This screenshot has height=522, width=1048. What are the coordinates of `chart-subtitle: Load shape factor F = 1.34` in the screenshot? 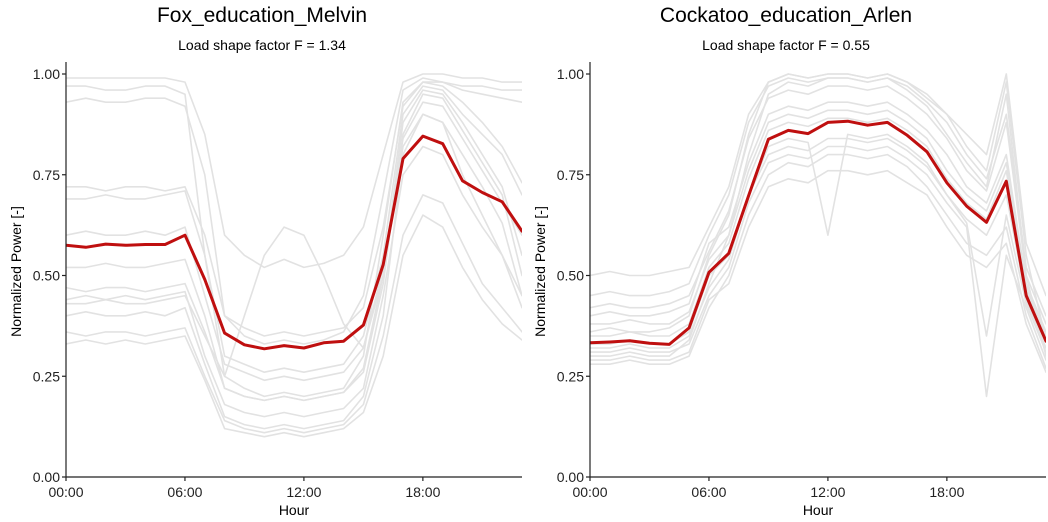 It's located at (262, 45).